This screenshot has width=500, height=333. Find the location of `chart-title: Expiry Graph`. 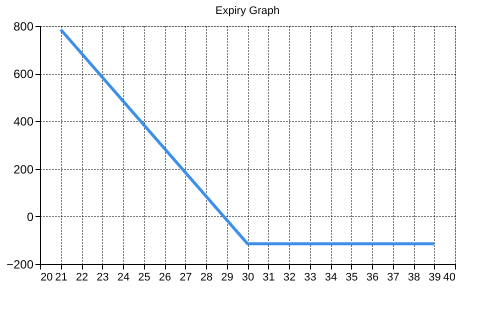

chart-title: Expiry Graph is located at coordinates (247, 11).